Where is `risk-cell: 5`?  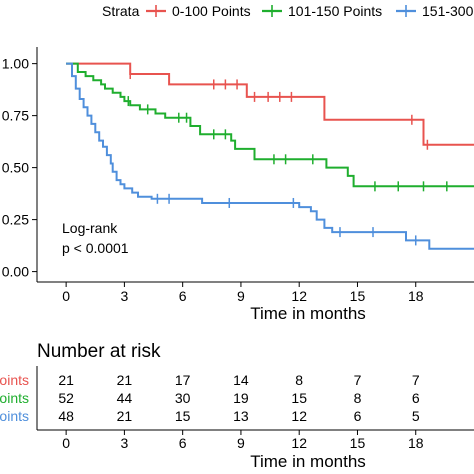
risk-cell: 5 is located at coordinates (416, 416).